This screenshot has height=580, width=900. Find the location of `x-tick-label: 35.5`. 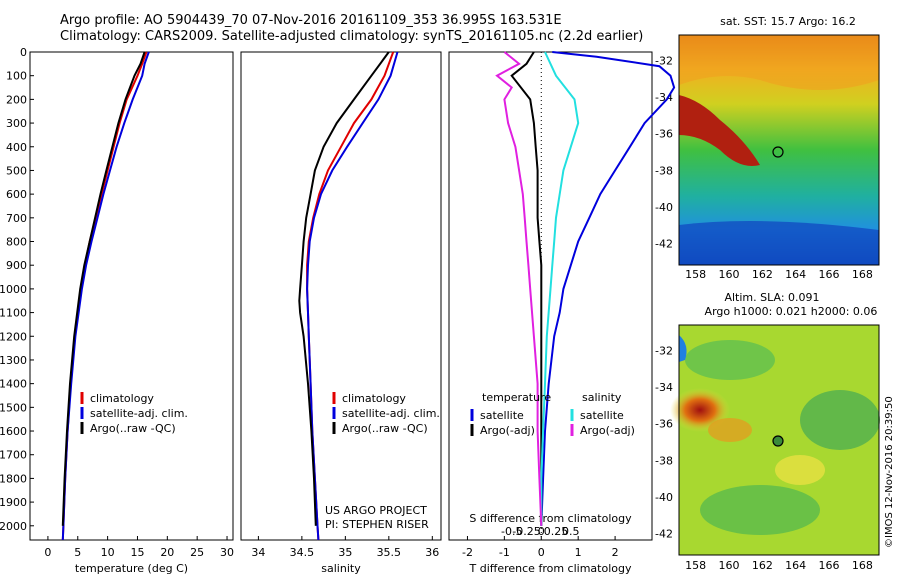

x-tick-label: 35.5 is located at coordinates (389, 552).